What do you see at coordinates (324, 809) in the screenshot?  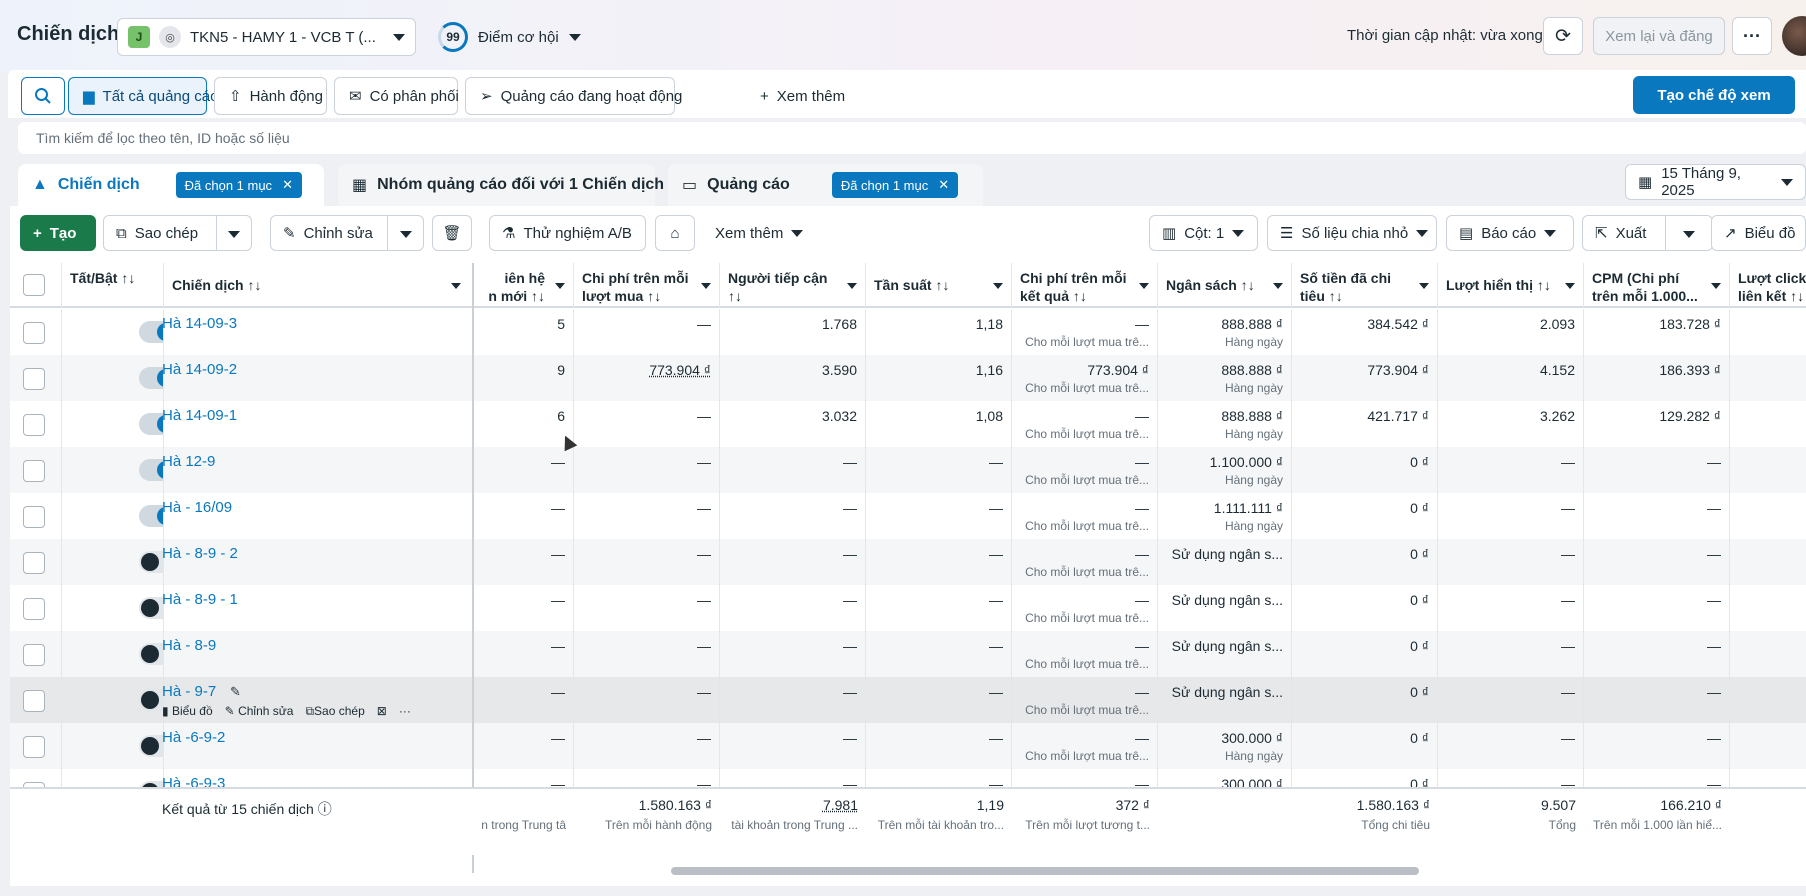 I see `info-icon: ⓘ` at bounding box center [324, 809].